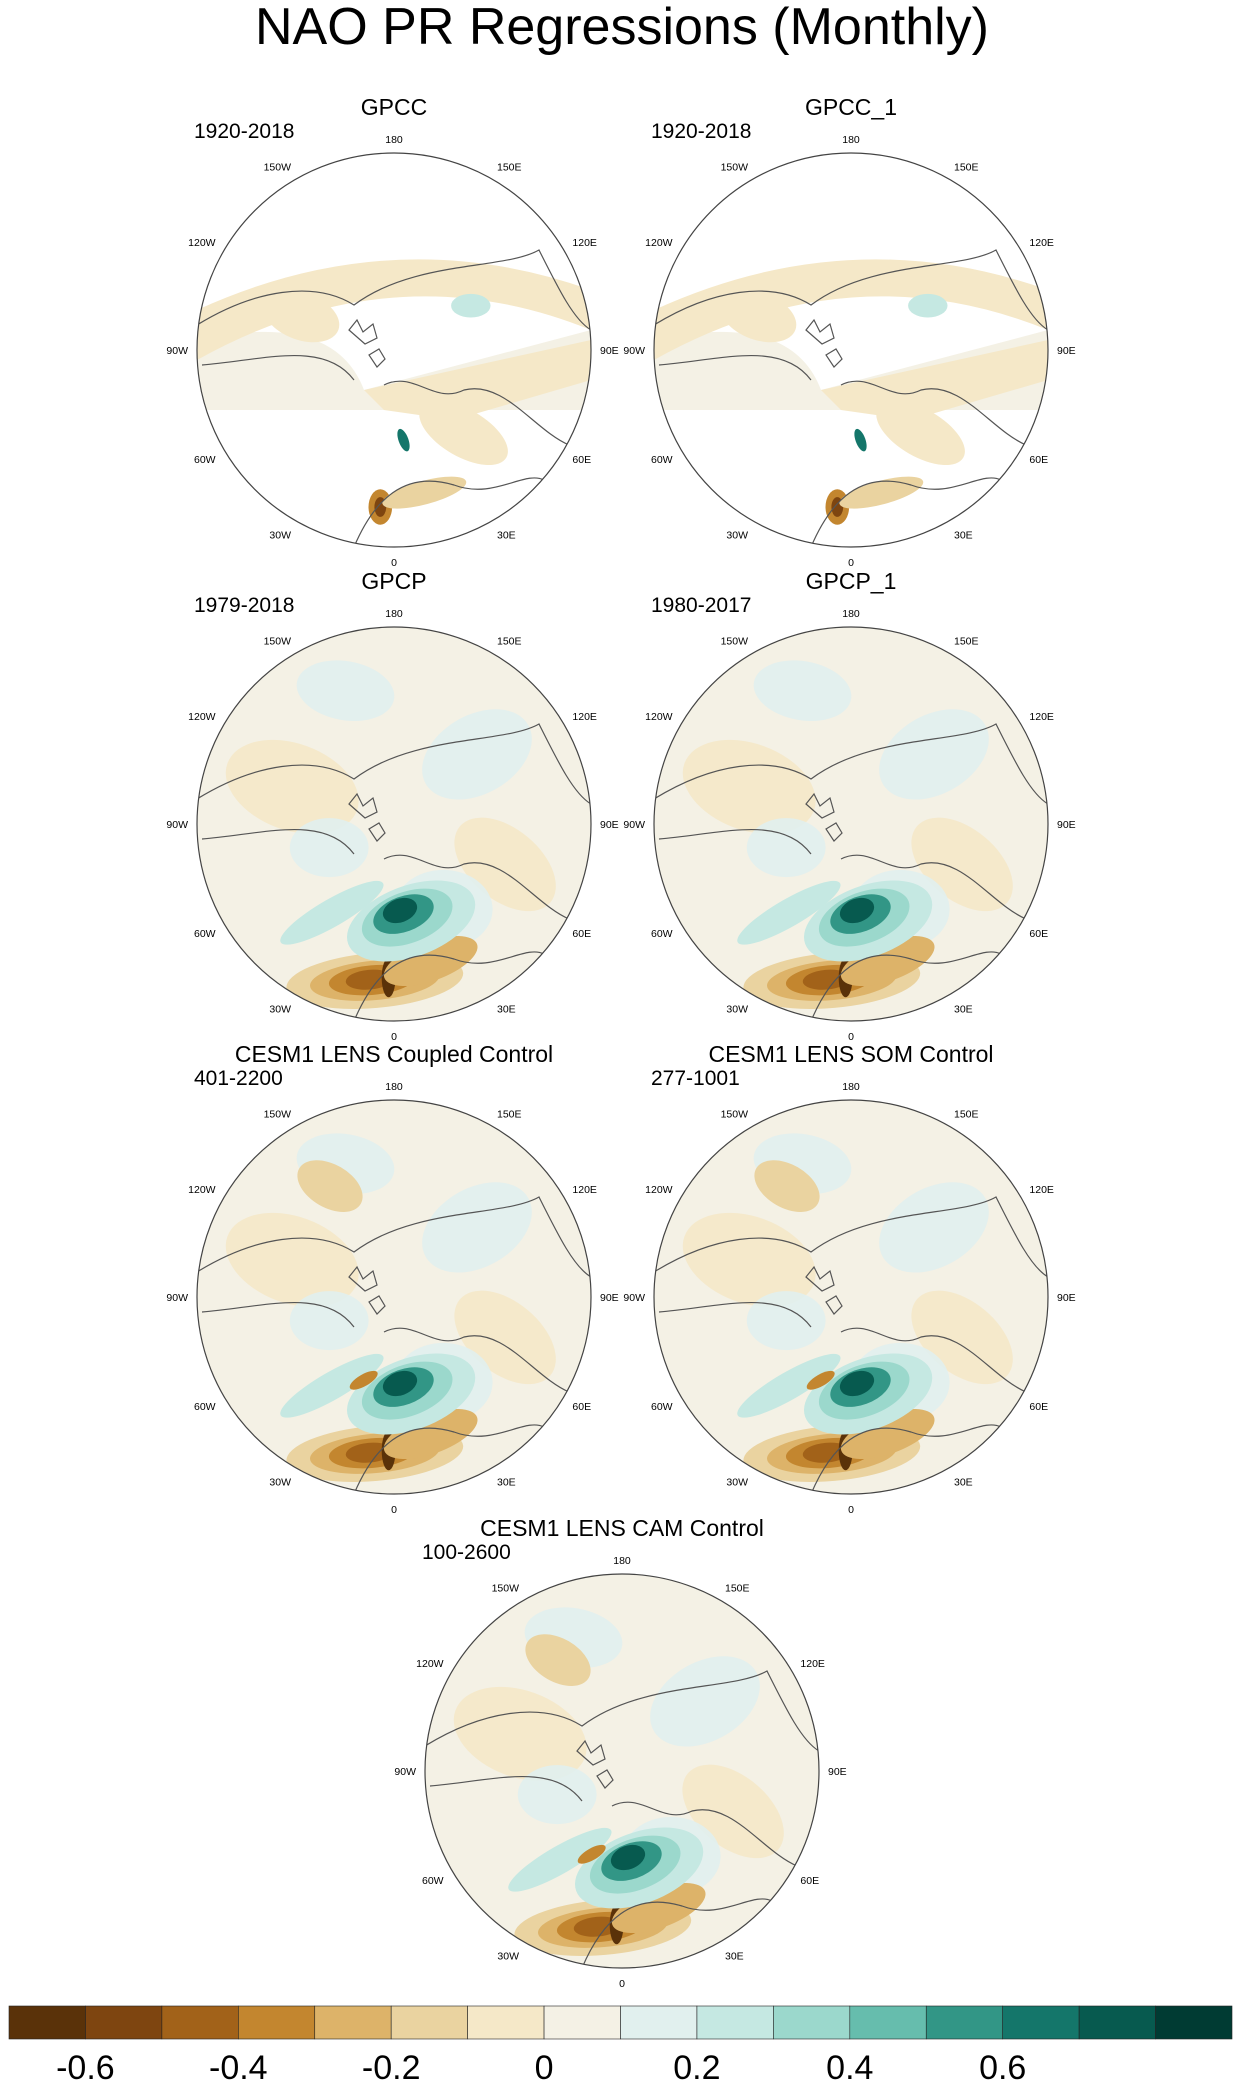 This screenshot has width=1244, height=2086. Describe the element at coordinates (735, 842) in the screenshot. I see `coastline-america` at that location.